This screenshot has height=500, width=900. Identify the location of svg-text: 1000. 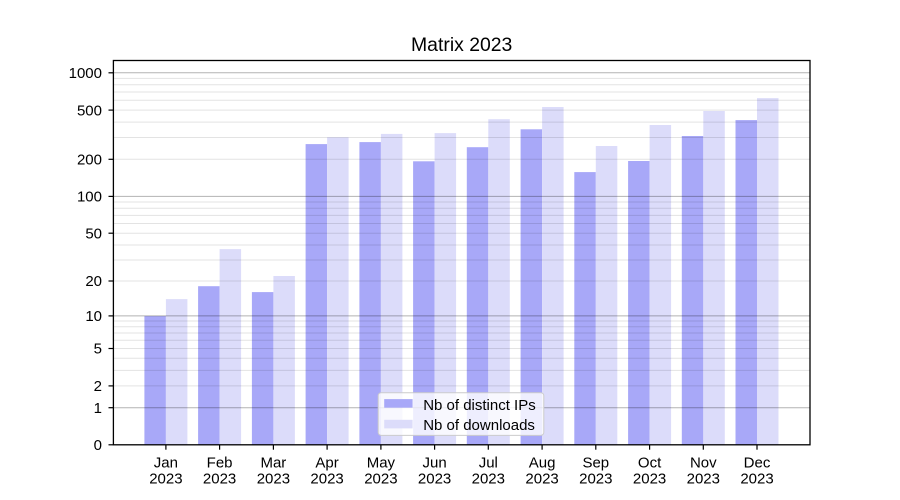
(85, 73).